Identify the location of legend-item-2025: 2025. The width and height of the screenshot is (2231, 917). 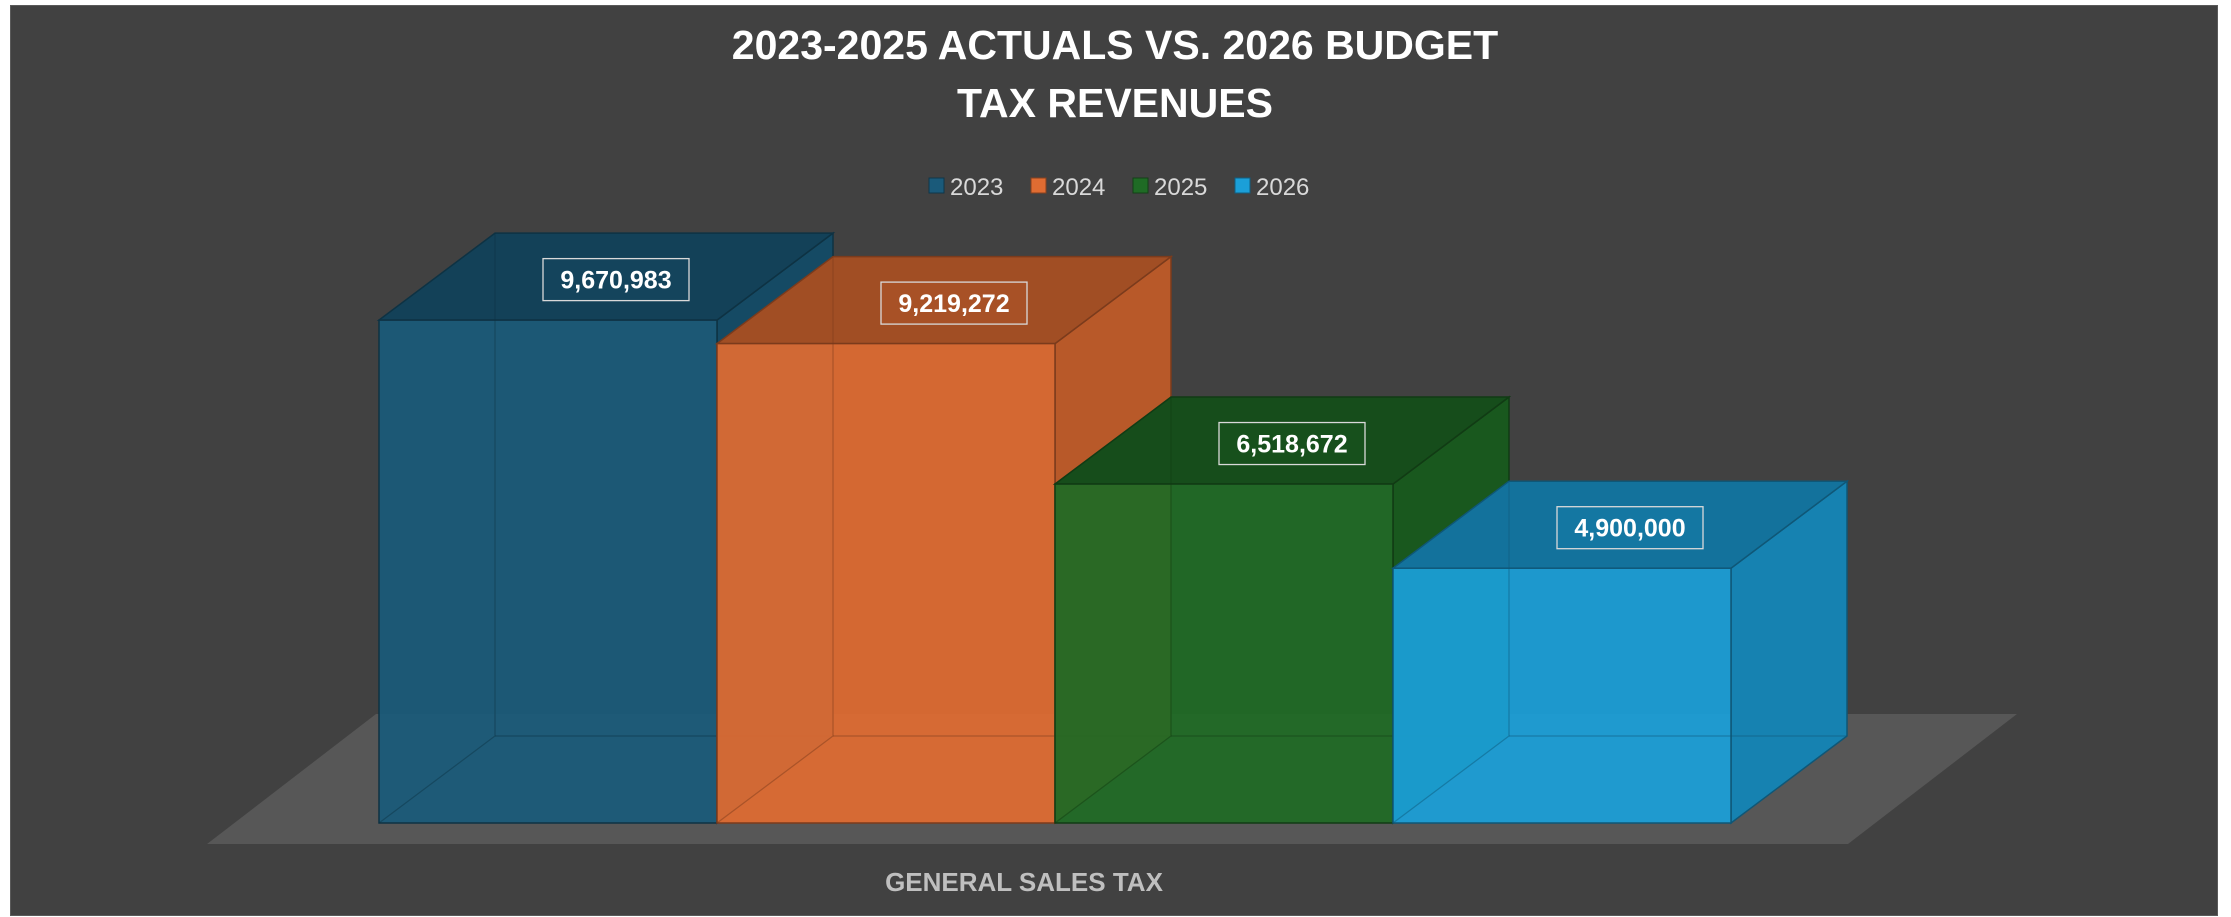
(1169, 187).